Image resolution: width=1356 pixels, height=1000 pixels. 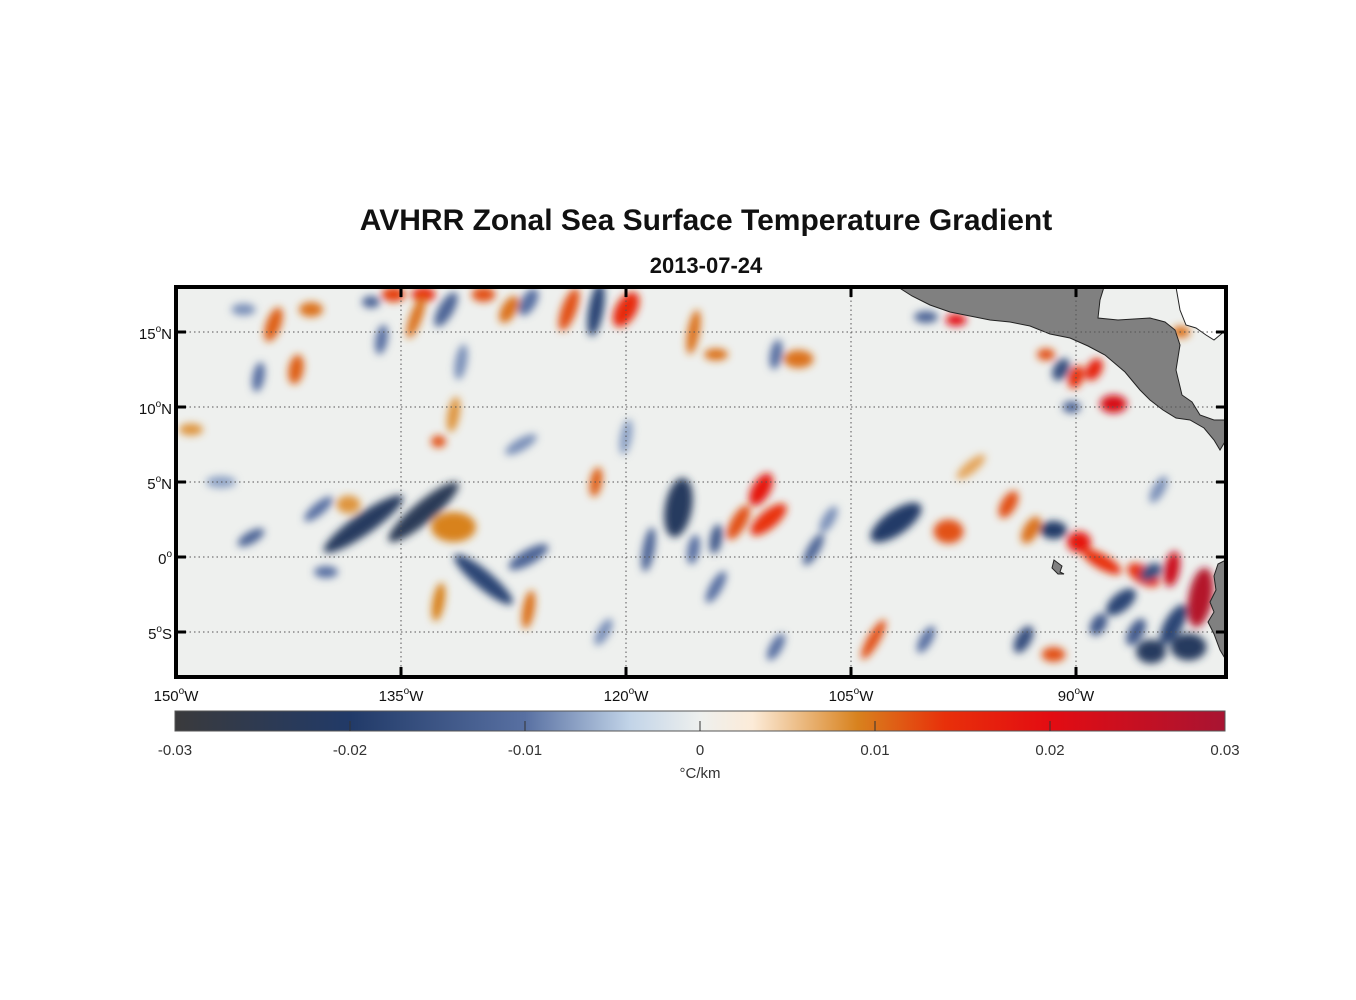 I want to click on colorbar-tick-label: -0.03, so click(x=175, y=750).